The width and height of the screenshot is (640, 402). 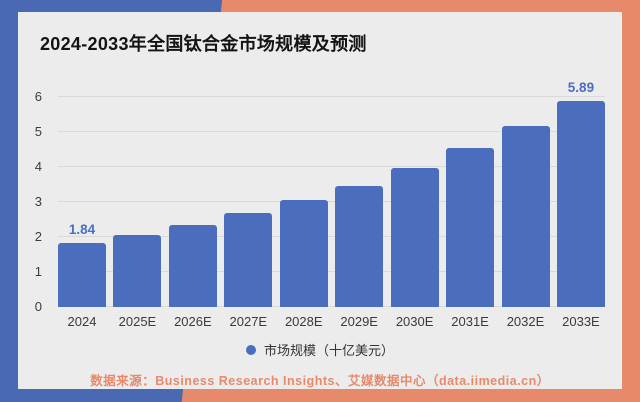 What do you see at coordinates (359, 321) in the screenshot?
I see `x-tick-2029E: 2029E` at bounding box center [359, 321].